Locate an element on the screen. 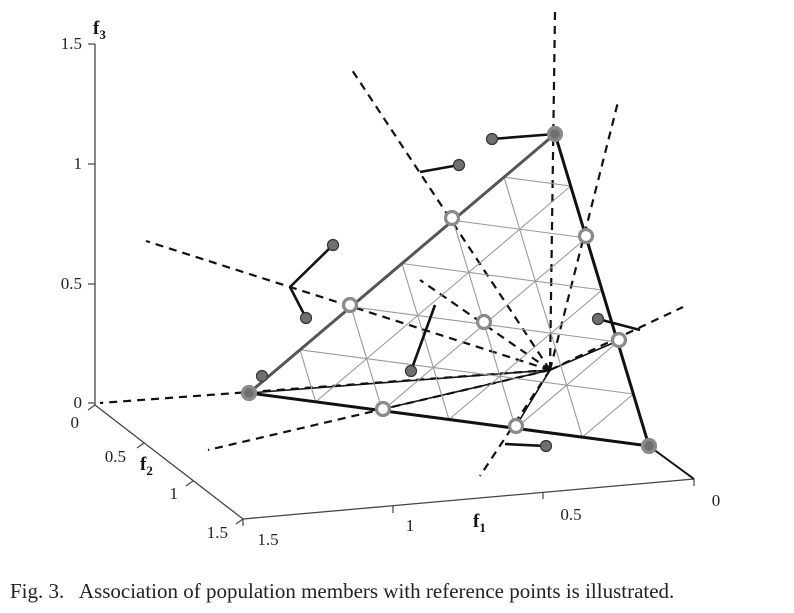  f2-axis-subscript: 2 is located at coordinates (149, 470).